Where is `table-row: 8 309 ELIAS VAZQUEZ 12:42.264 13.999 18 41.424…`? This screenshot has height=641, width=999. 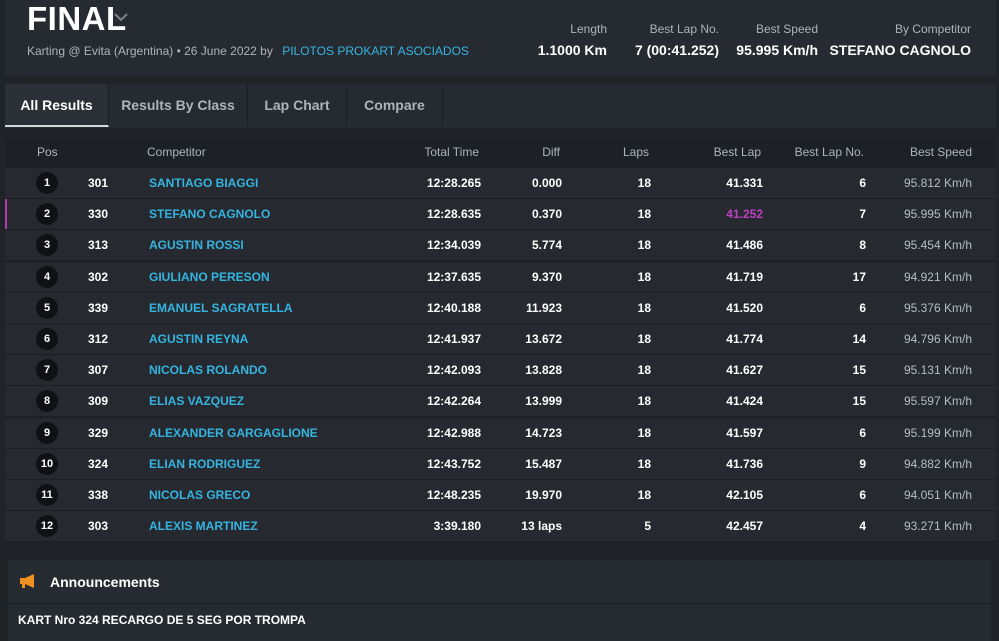 table-row: 8 309 ELIAS VAZQUEZ 12:42.264 13.999 18 41.424… is located at coordinates (500, 401).